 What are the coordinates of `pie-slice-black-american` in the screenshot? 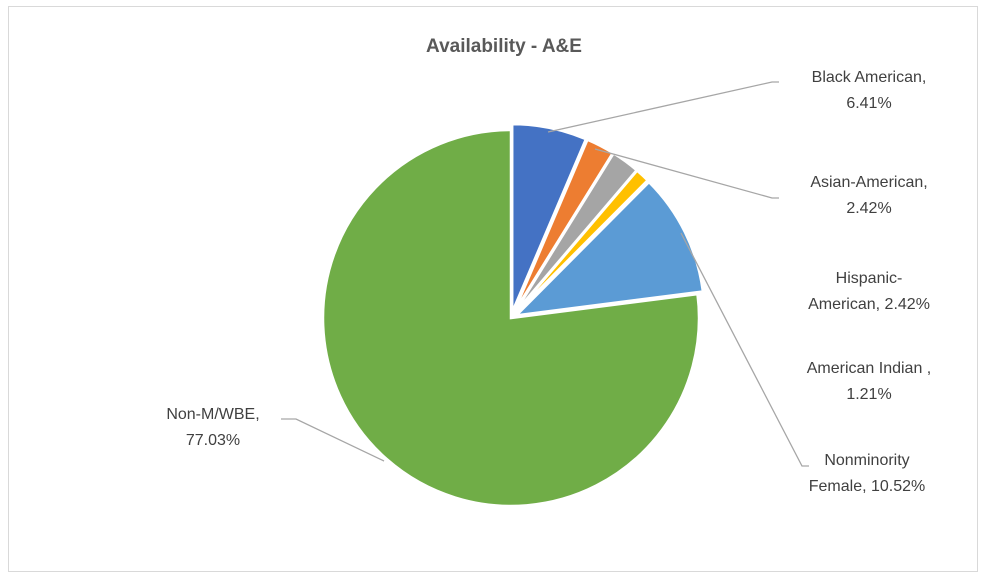 It's located at (549, 217).